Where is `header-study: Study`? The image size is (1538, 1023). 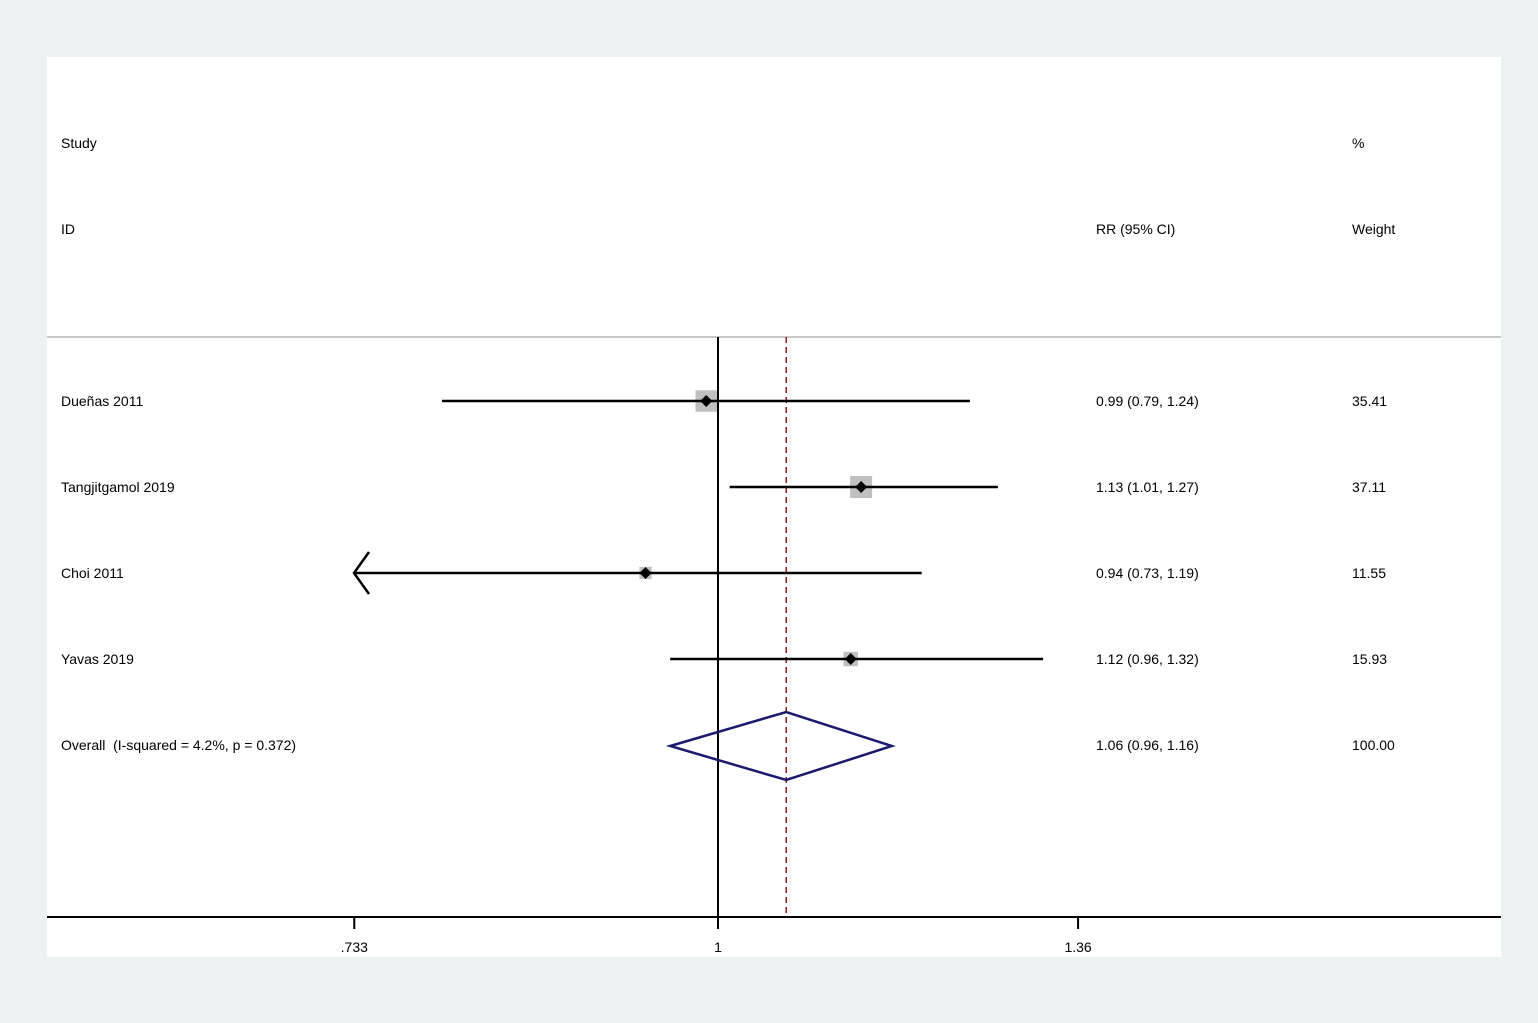
header-study: Study is located at coordinates (79, 143).